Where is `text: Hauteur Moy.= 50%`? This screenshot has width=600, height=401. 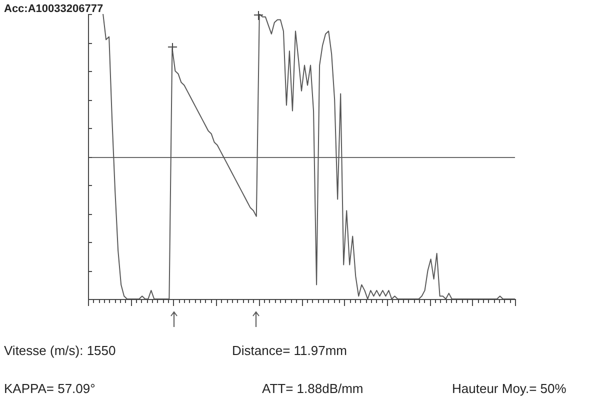 text: Hauteur Moy.= 50% is located at coordinates (509, 388).